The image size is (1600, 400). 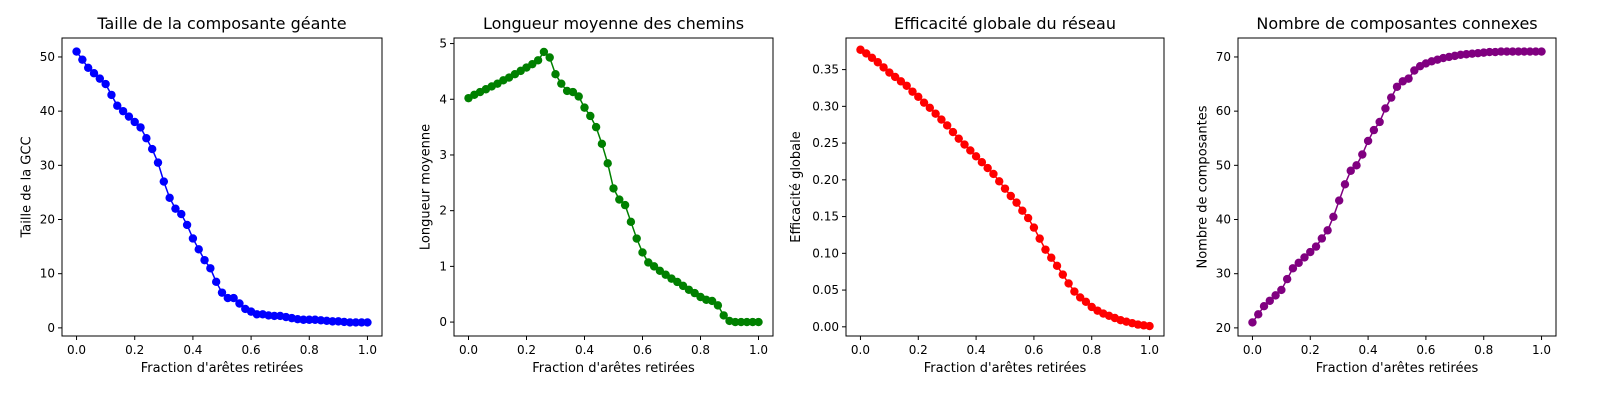 I want to click on y-tick-label: 5, so click(x=443, y=44).